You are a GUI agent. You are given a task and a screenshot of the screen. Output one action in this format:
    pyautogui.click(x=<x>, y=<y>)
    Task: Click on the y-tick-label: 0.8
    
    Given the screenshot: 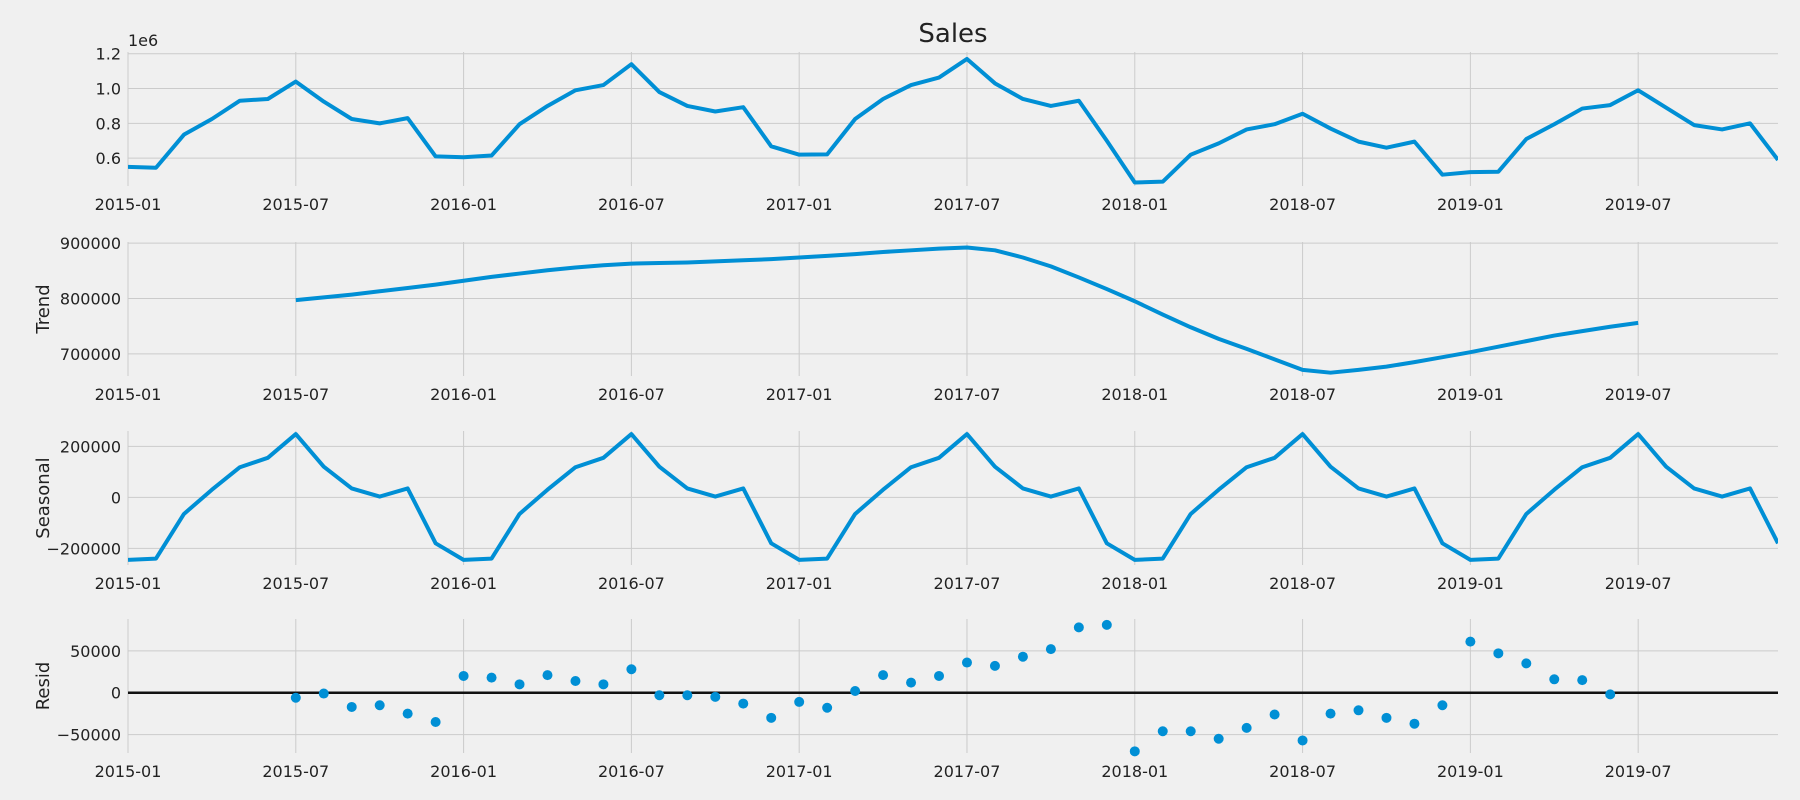 What is the action you would take?
    pyautogui.click(x=108, y=123)
    